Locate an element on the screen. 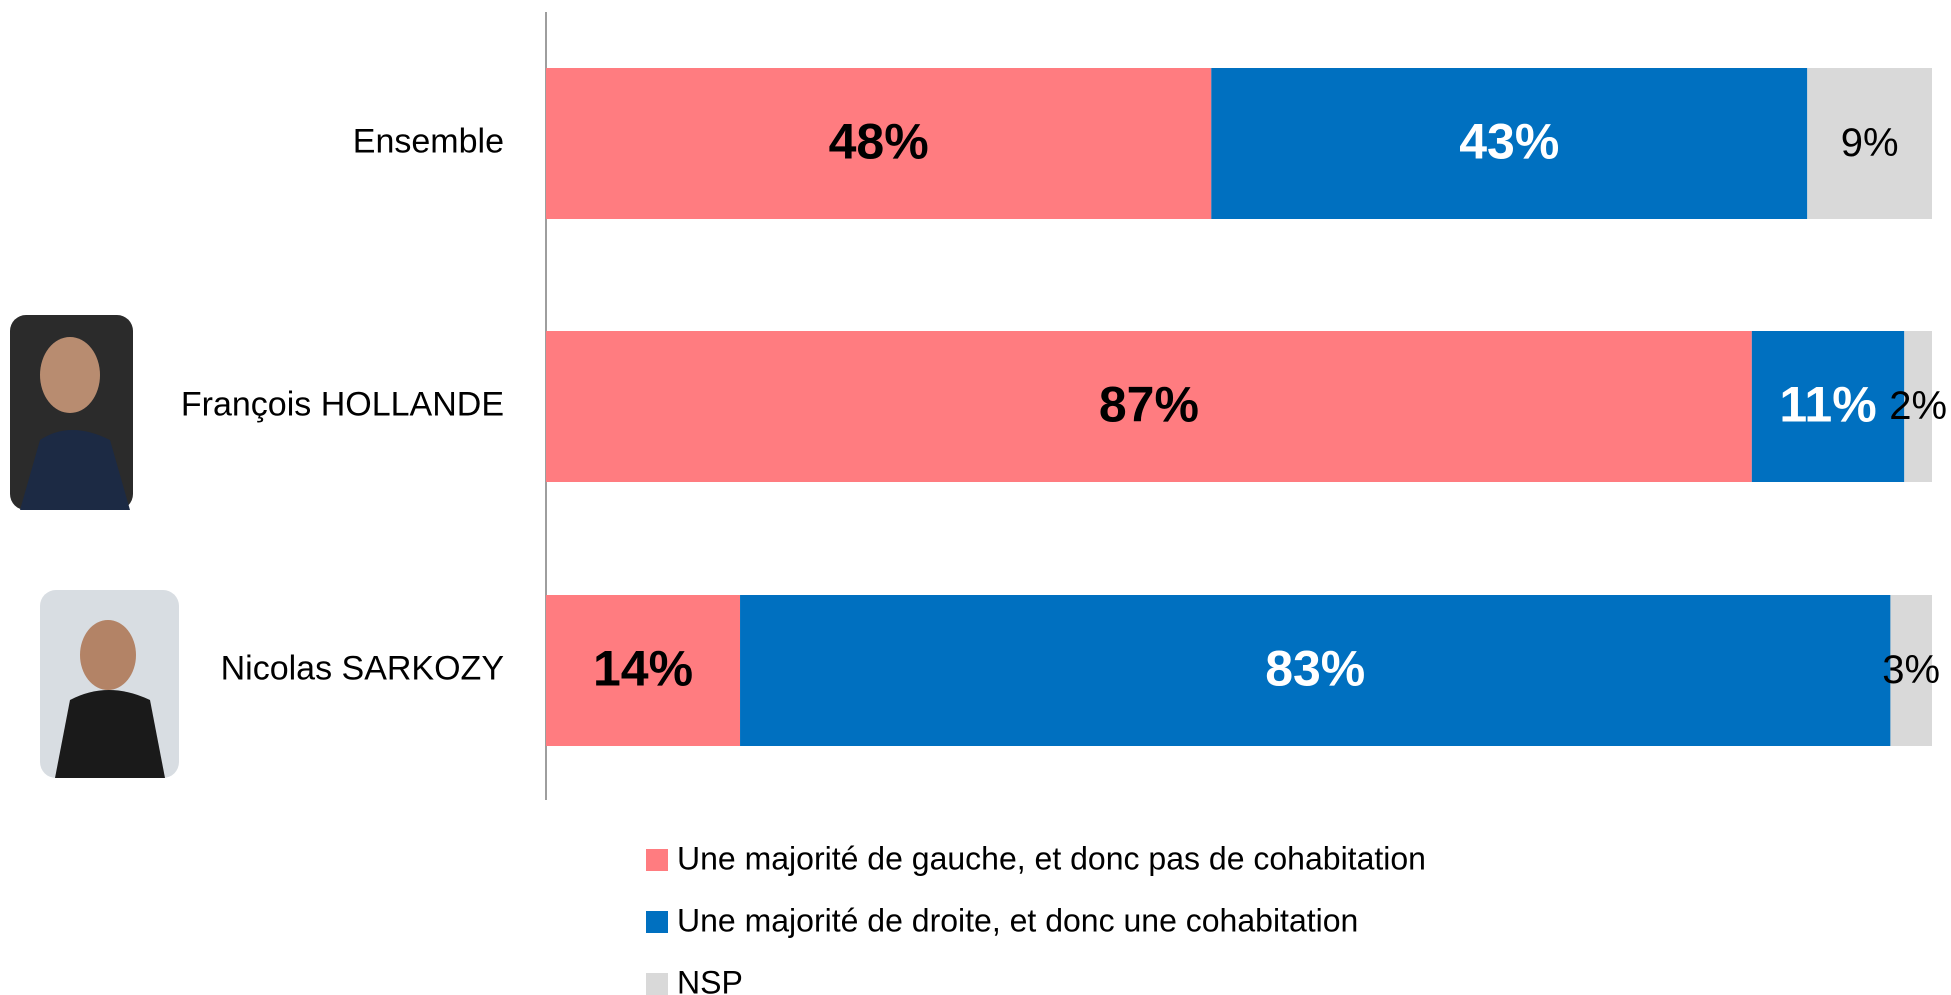 The height and width of the screenshot is (995, 1951). category-label: François HOLLANDE is located at coordinates (342, 404).